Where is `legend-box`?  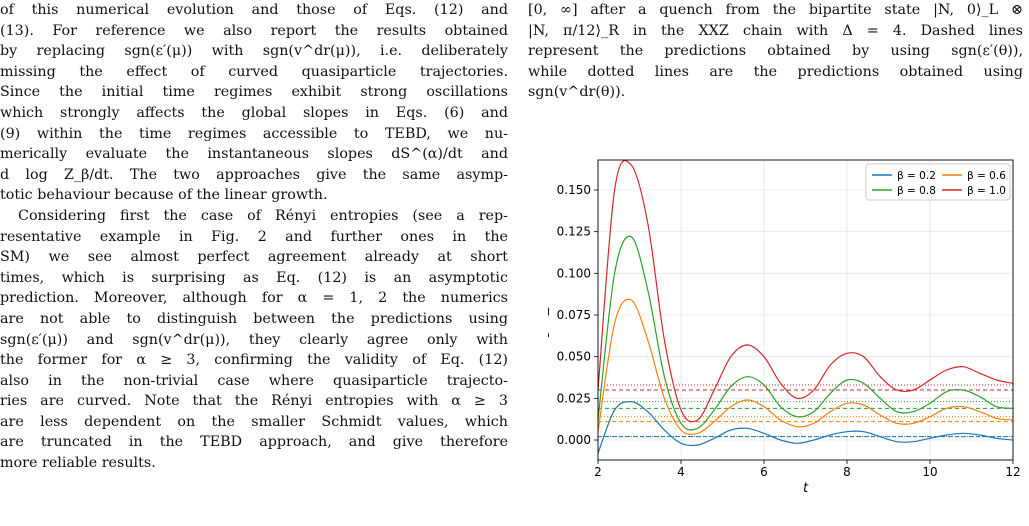
legend-box is located at coordinates (938, 182).